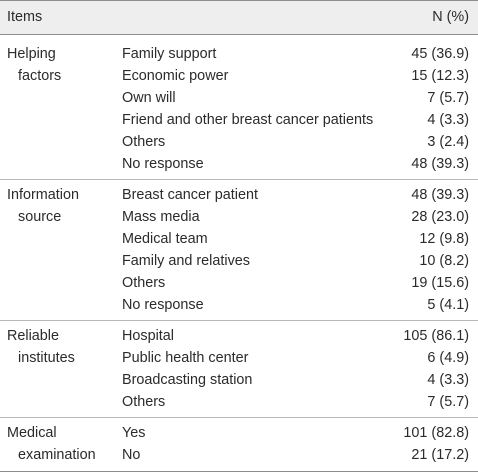 The width and height of the screenshot is (478, 472). What do you see at coordinates (131, 455) in the screenshot?
I see `row-label: No` at bounding box center [131, 455].